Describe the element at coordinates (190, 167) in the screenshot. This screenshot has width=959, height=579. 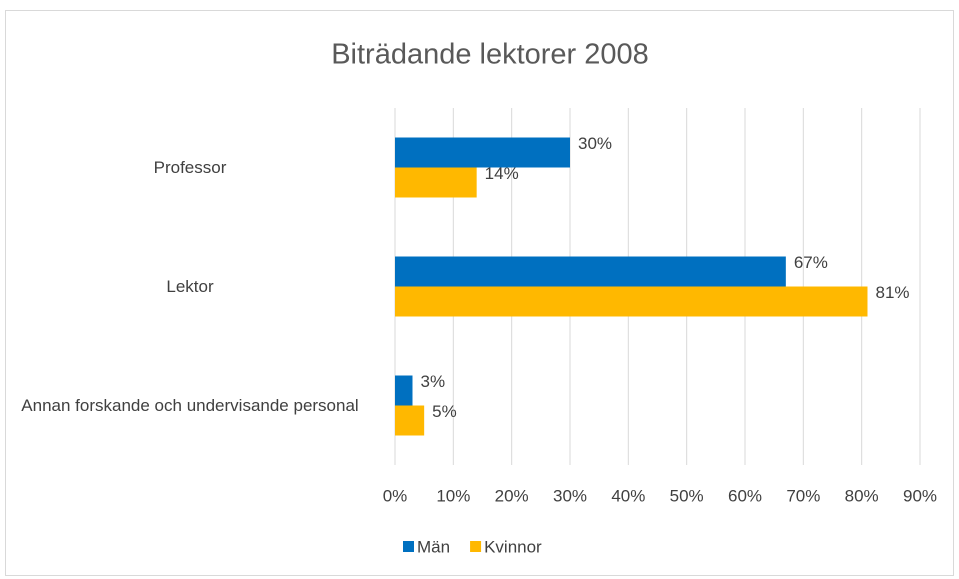
I see `y-tick-label: Professor` at that location.